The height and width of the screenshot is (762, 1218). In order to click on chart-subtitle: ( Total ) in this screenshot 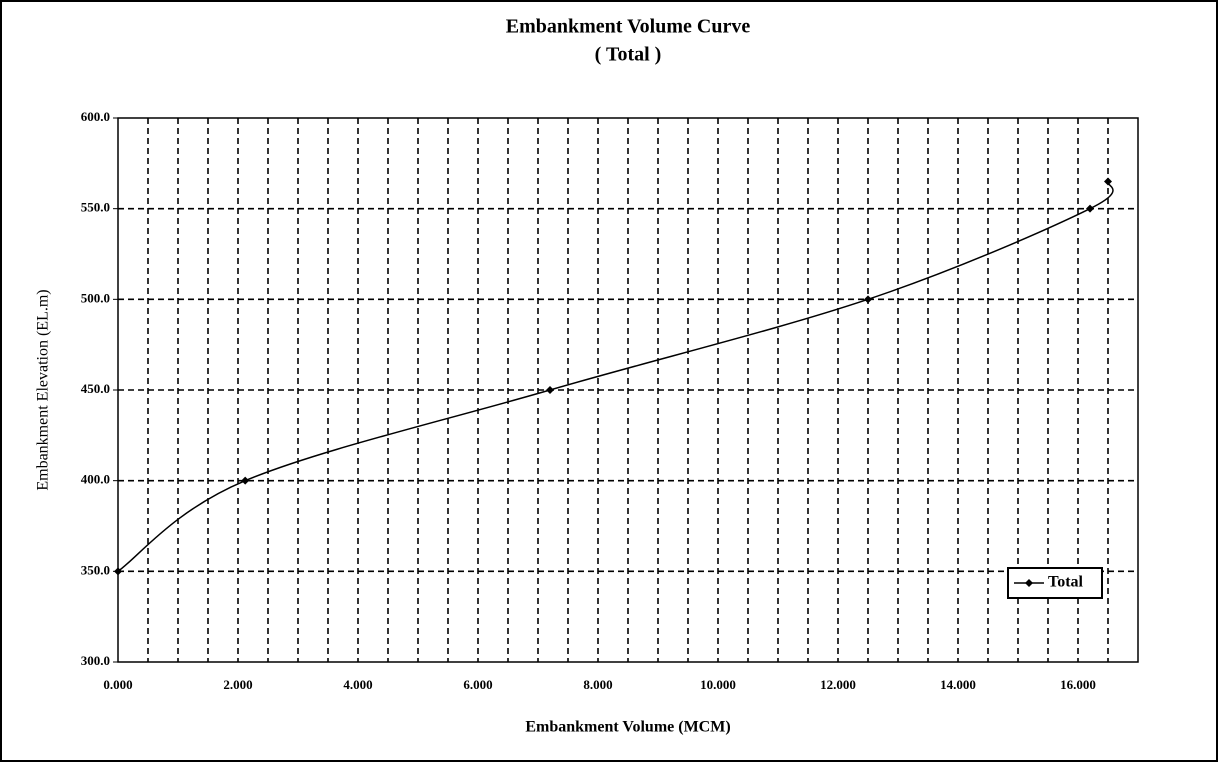, I will do `click(628, 55)`.